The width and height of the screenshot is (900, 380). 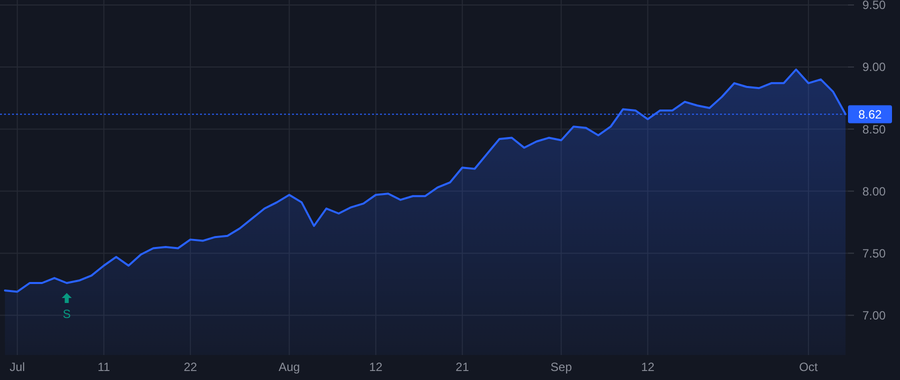 I want to click on y-tick-label: 8.00, so click(x=874, y=191).